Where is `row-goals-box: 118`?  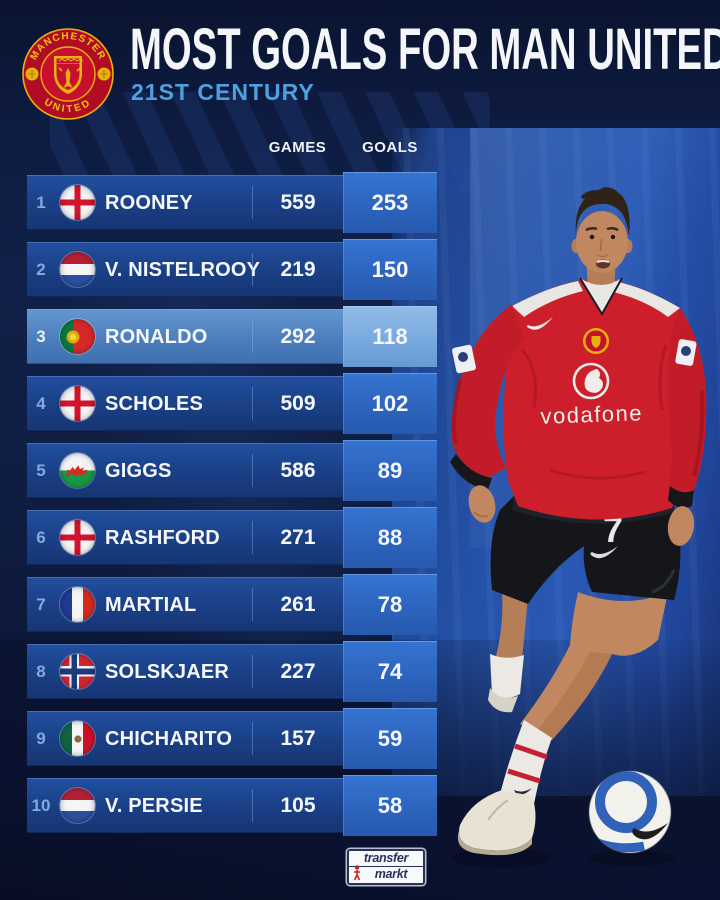
row-goals-box: 118 is located at coordinates (390, 336).